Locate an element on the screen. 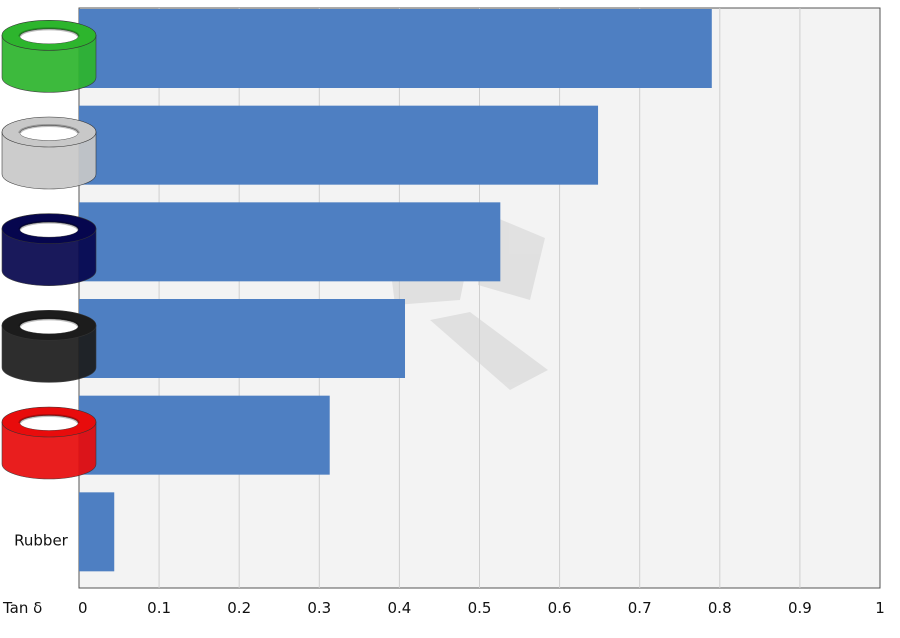 This screenshot has height=638, width=900. x-tick-label: 0.5 is located at coordinates (480, 608).